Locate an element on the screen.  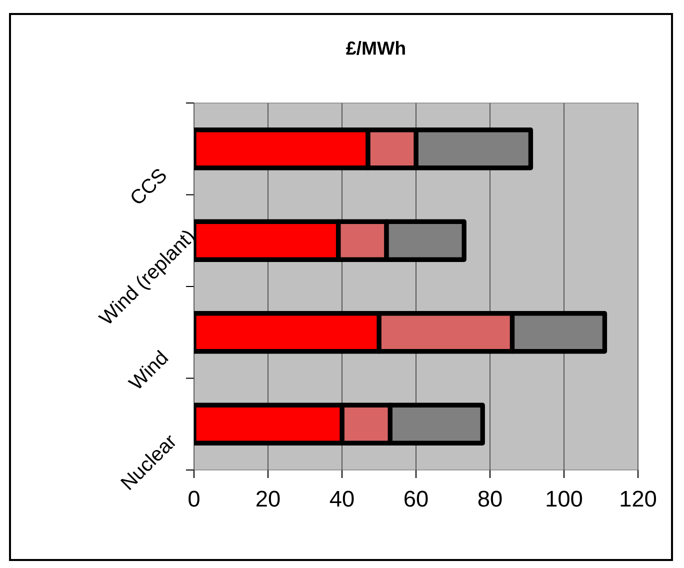
chart-title: £/MWh is located at coordinates (375, 48).